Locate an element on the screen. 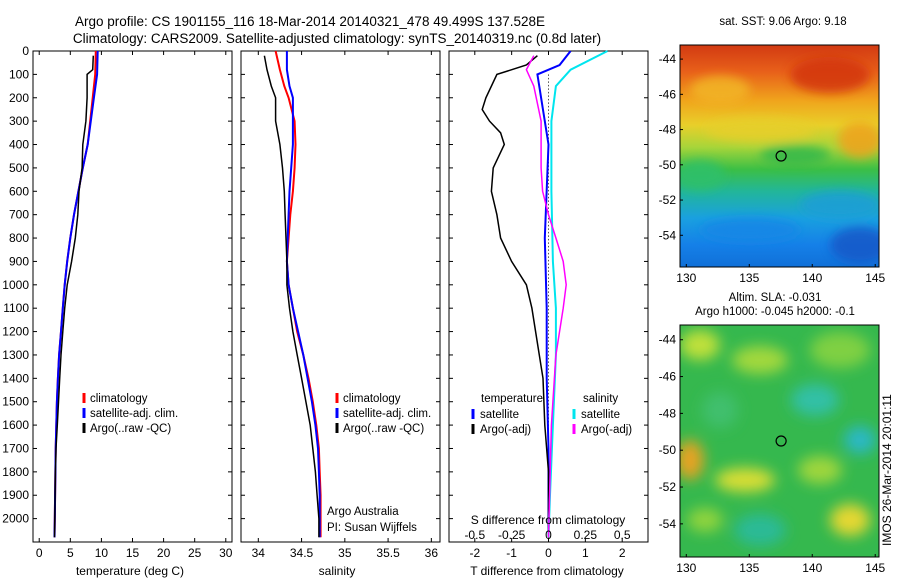 This screenshot has height=580, width=900. series-line-temperature-argo-adj is located at coordinates (515, 296).